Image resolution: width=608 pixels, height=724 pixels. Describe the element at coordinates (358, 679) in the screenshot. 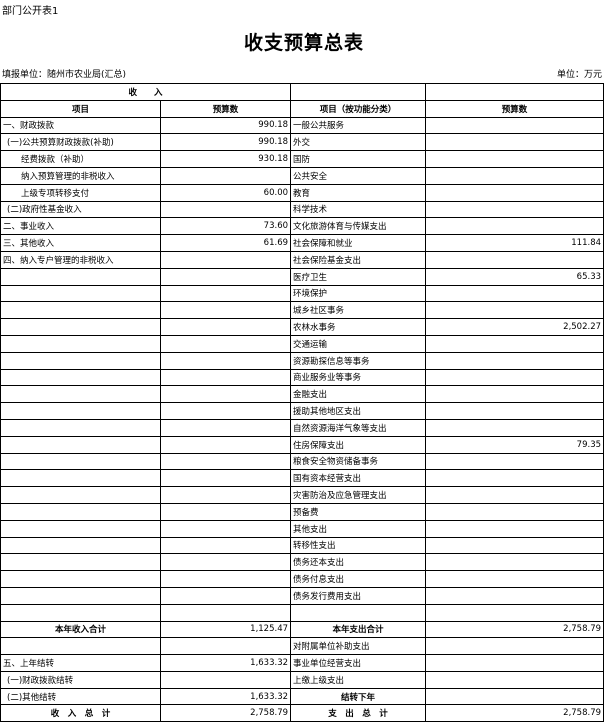

I see `summary-expense-item: 上缴上级支出` at that location.